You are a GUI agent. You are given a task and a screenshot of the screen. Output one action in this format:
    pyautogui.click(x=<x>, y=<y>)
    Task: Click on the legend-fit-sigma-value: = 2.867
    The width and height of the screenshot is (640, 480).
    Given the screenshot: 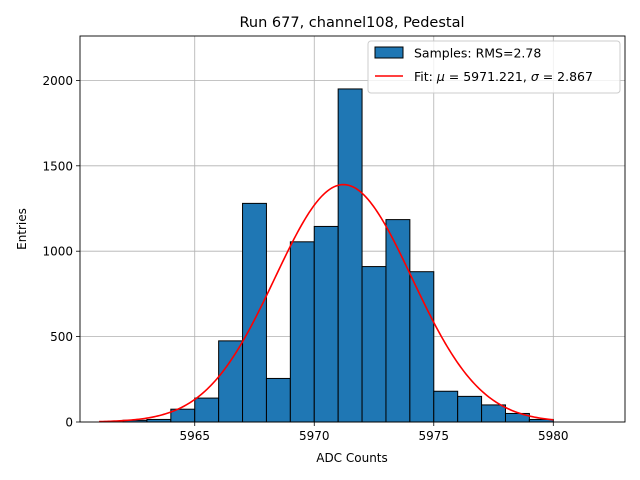 What is the action you would take?
    pyautogui.click(x=566, y=76)
    